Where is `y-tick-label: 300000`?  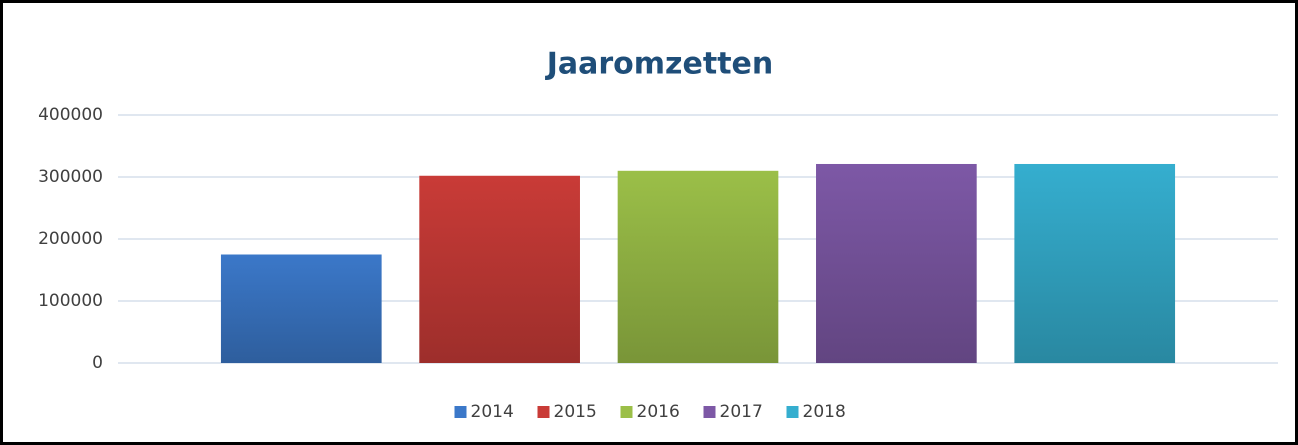 y-tick-label: 300000 is located at coordinates (70, 177).